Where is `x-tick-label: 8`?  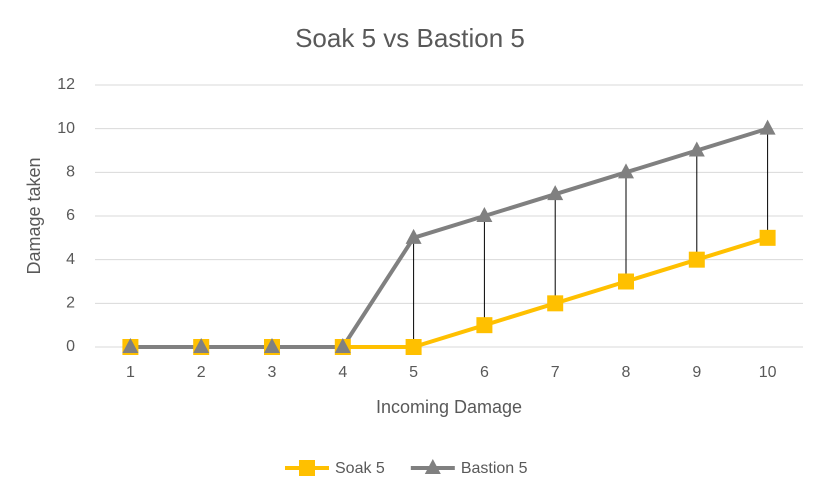 x-tick-label: 8 is located at coordinates (626, 372).